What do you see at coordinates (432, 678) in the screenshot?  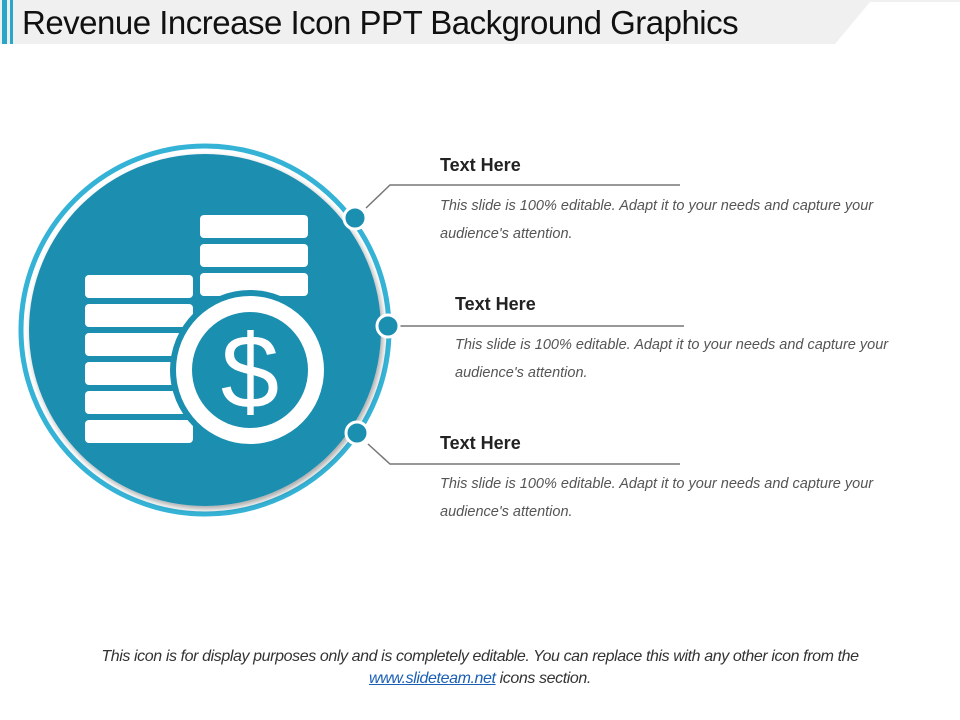 I see `slideteam-link: www.slideteam.net` at bounding box center [432, 678].